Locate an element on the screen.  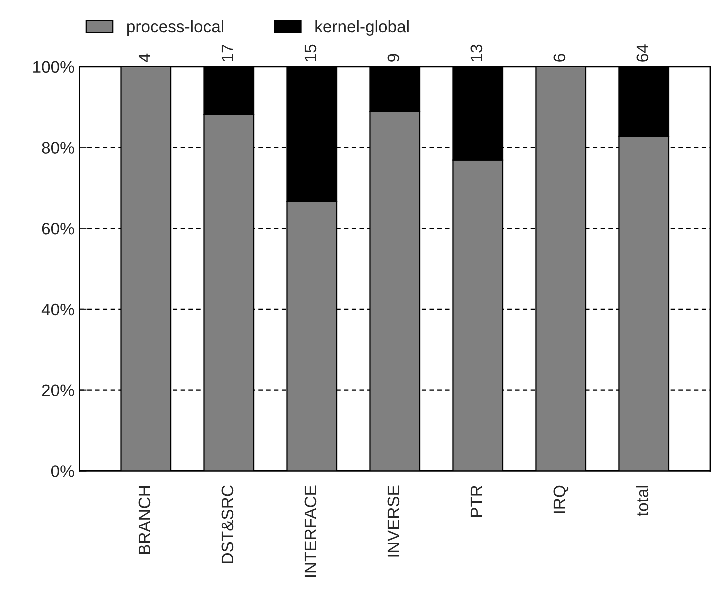
y-tick-label: 0% is located at coordinates (62, 472).